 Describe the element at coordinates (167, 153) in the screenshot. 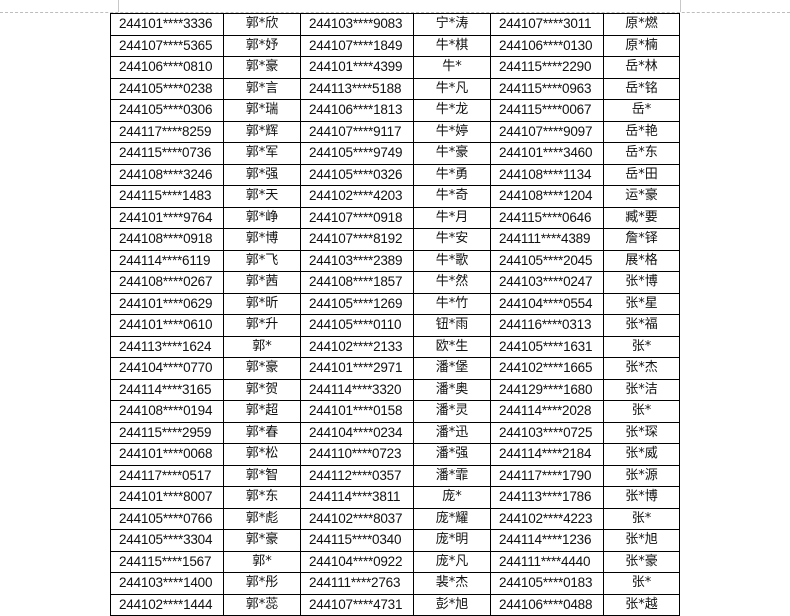

I see `id-number-cell: 244115****0736` at that location.